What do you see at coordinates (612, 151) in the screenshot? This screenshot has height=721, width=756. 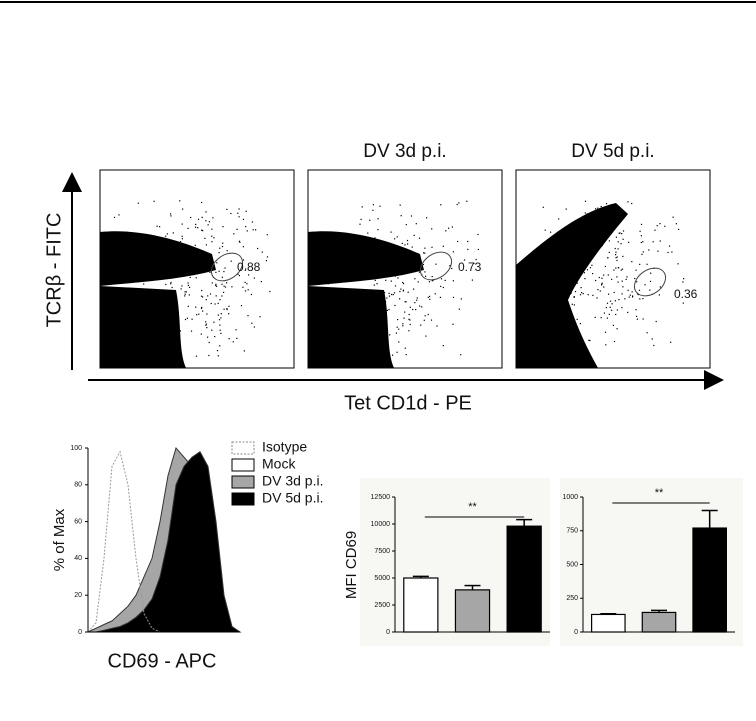 I see `panel-title: DV 5d p.i.` at bounding box center [612, 151].